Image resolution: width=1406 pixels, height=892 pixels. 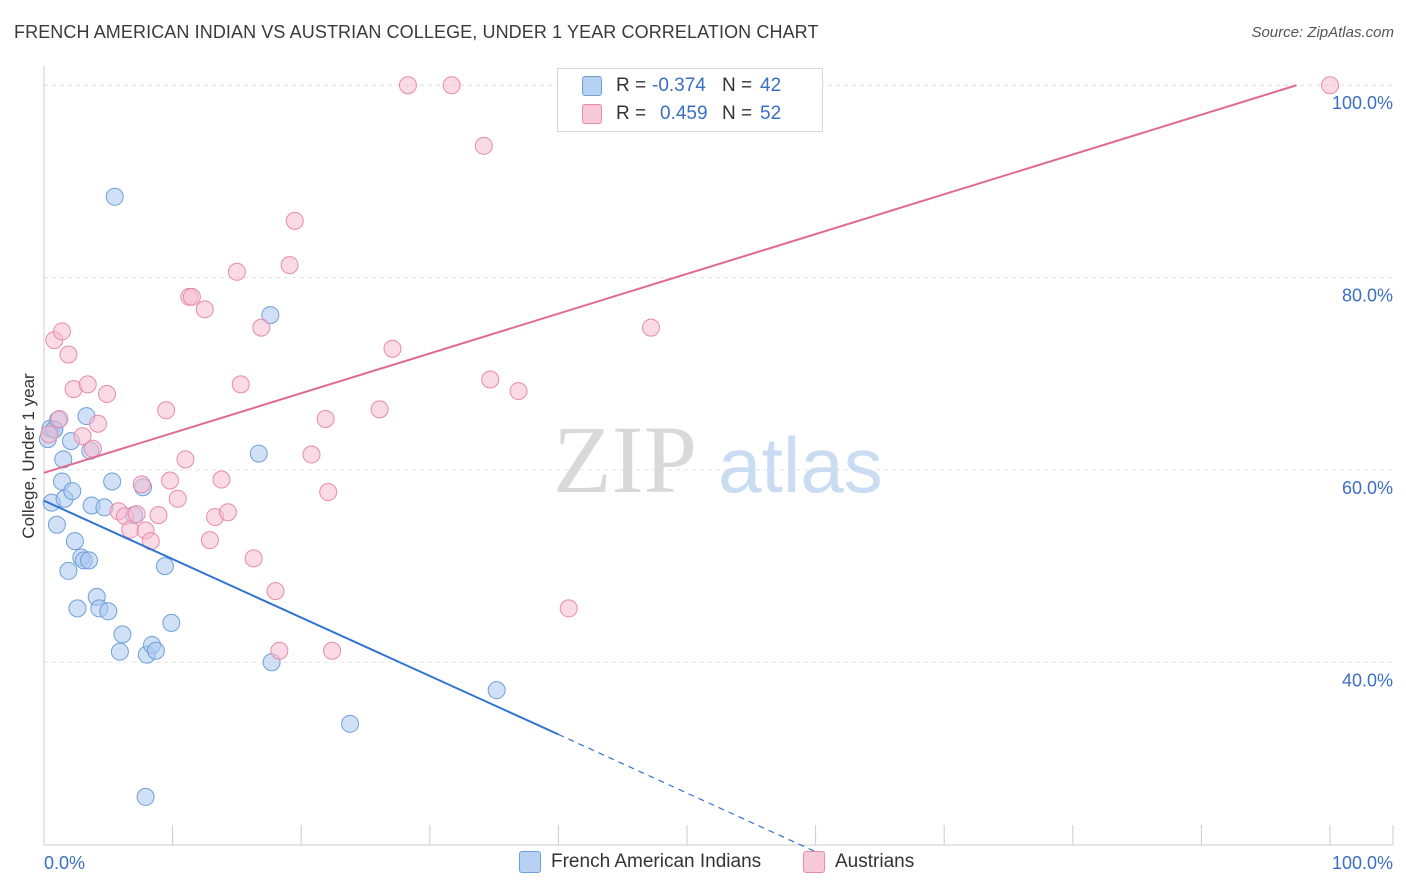 I want to click on series-legend: French American Indians Austrians, so click(x=703, y=865).